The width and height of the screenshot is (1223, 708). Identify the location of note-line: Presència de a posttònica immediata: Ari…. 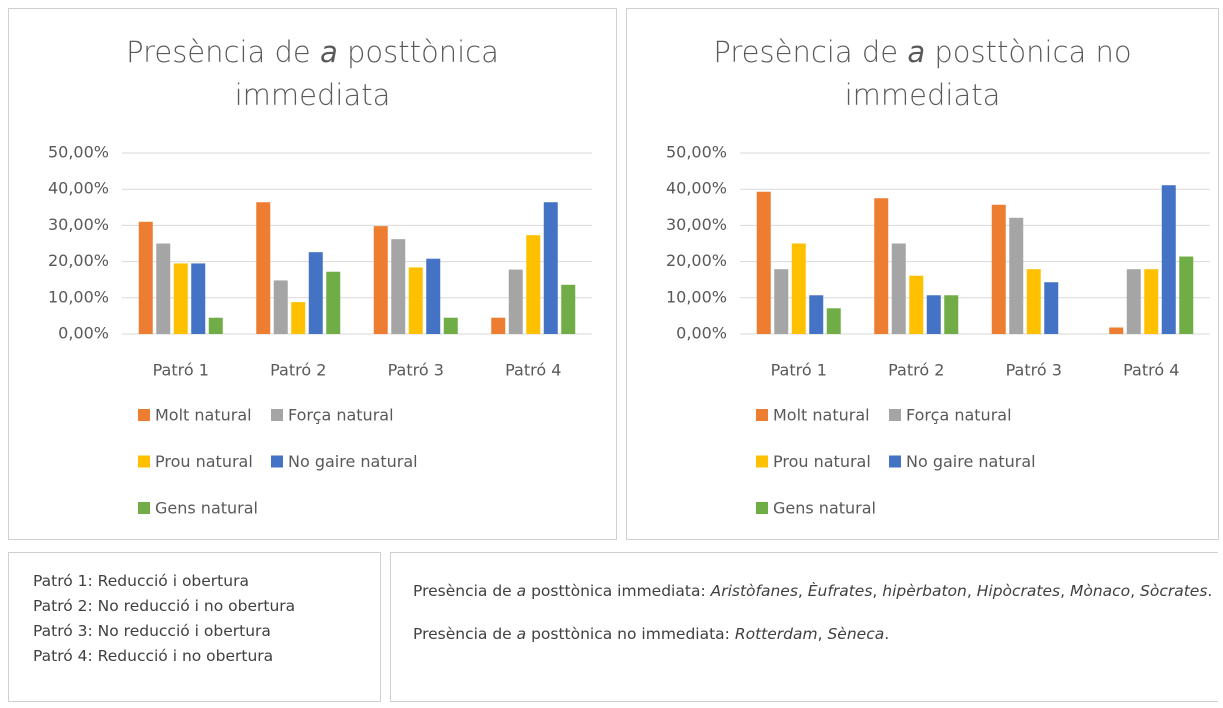
(815, 591).